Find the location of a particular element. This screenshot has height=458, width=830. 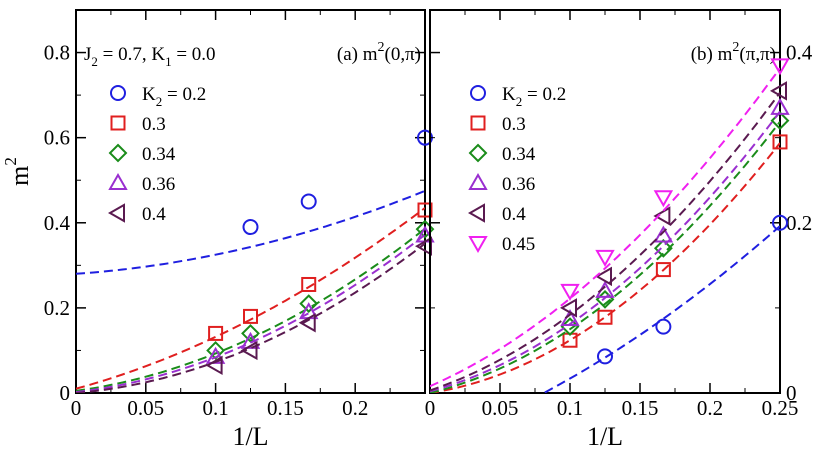

x-tick-label: 0.2 is located at coordinates (710, 408).